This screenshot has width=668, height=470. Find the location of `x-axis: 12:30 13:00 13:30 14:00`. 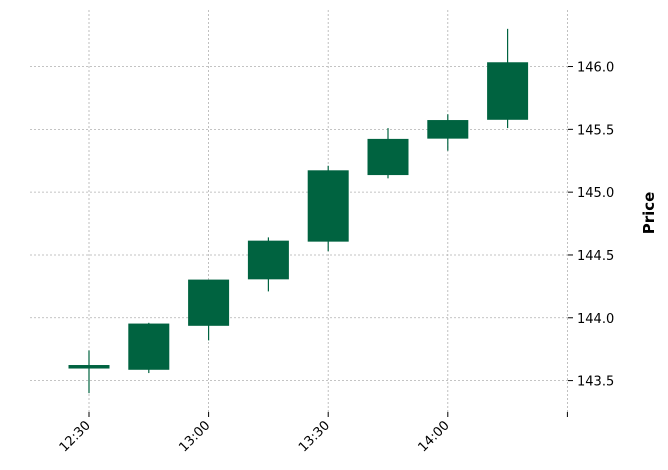

x-axis: 12:30 13:00 13:30 14:00 is located at coordinates (312, 433).